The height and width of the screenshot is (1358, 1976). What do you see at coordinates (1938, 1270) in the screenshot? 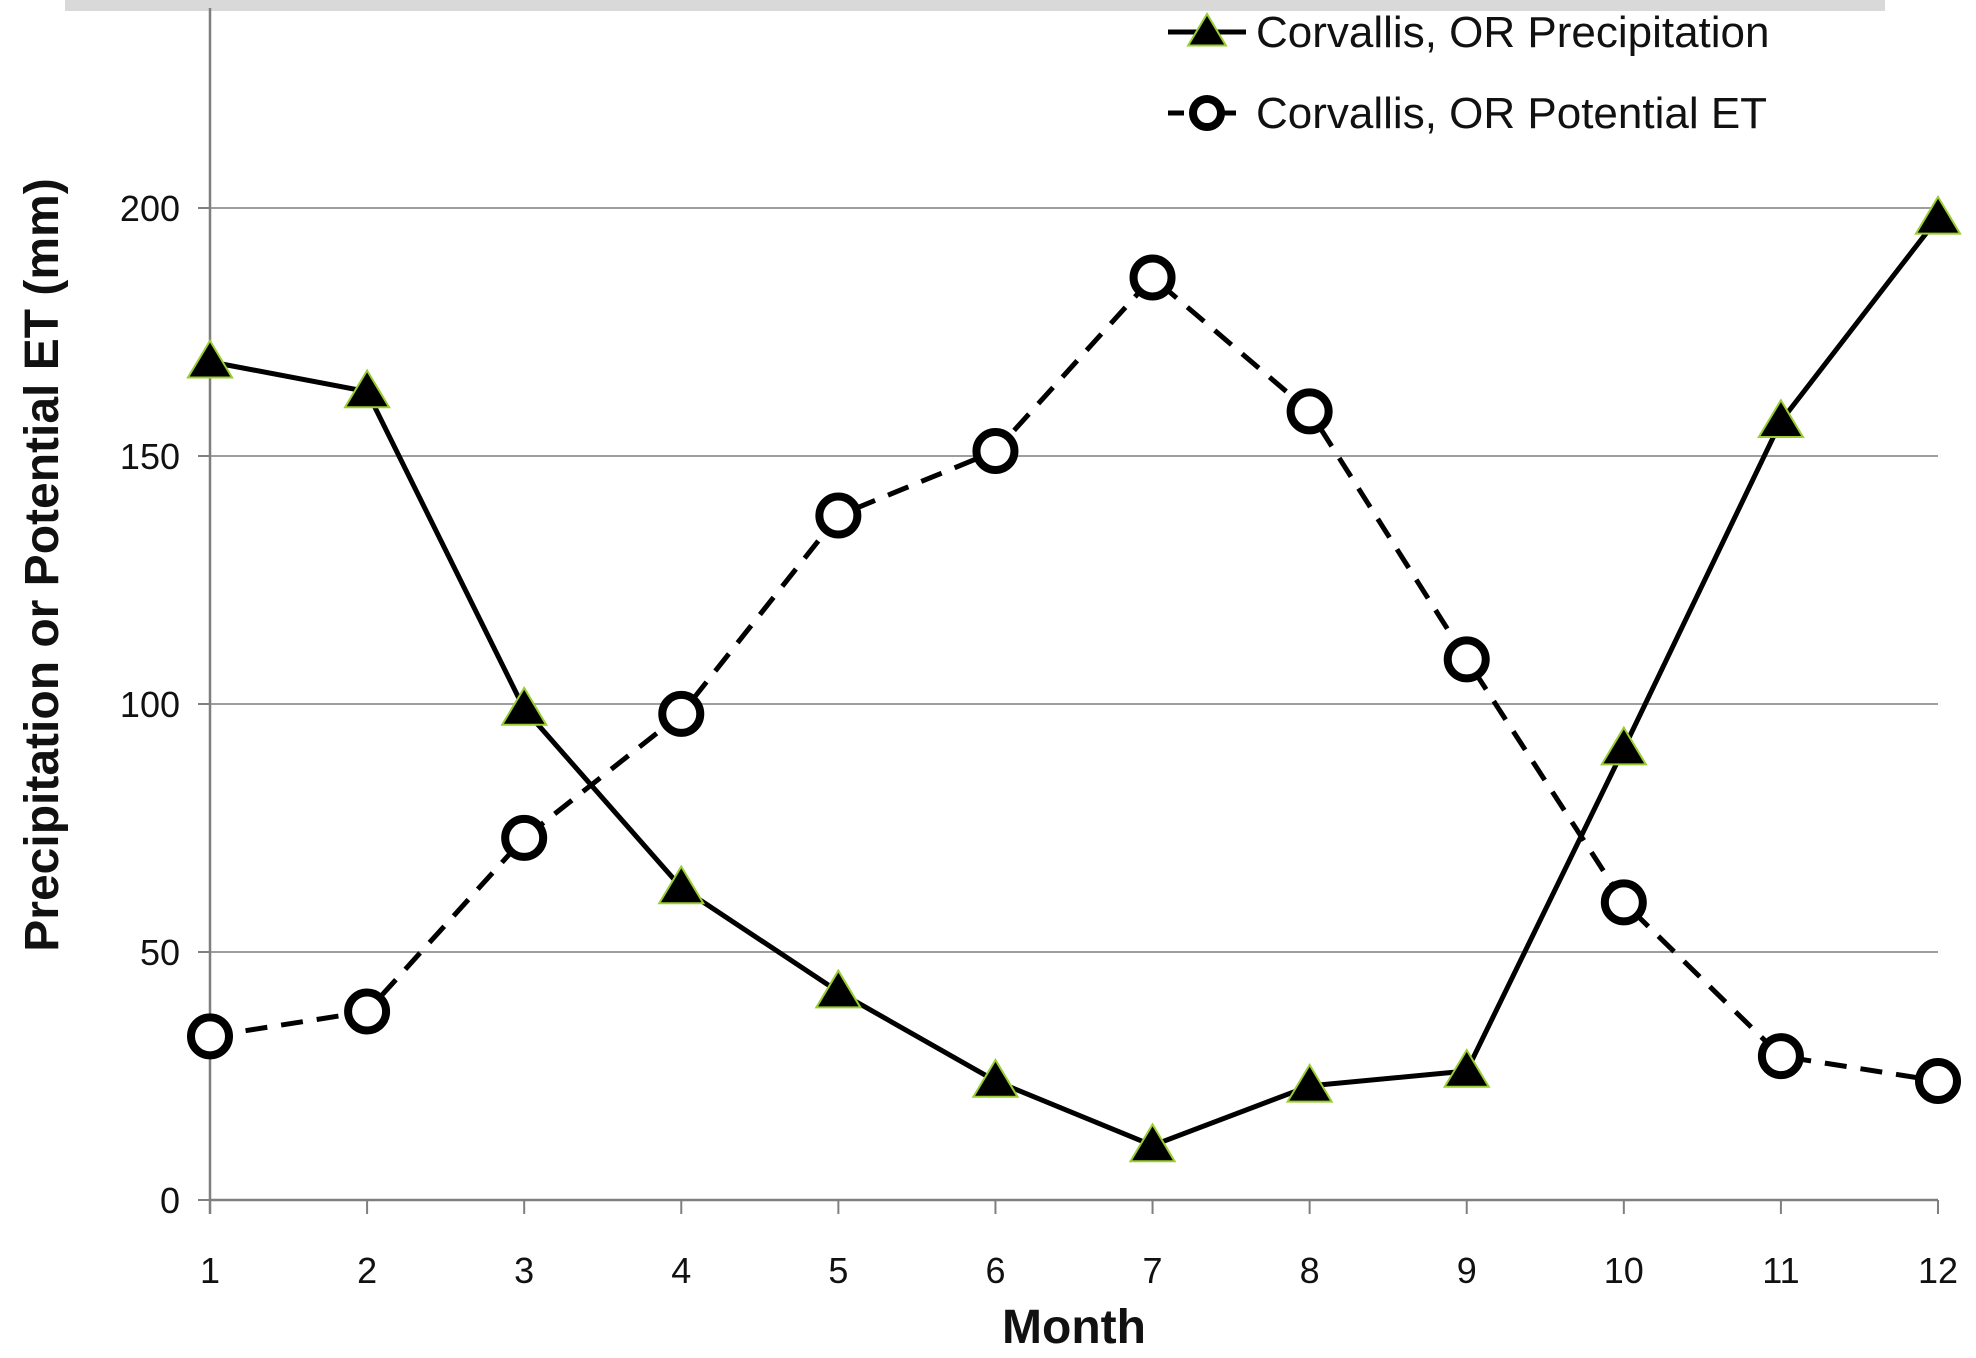
I see `x-tick-label: 12` at bounding box center [1938, 1270].